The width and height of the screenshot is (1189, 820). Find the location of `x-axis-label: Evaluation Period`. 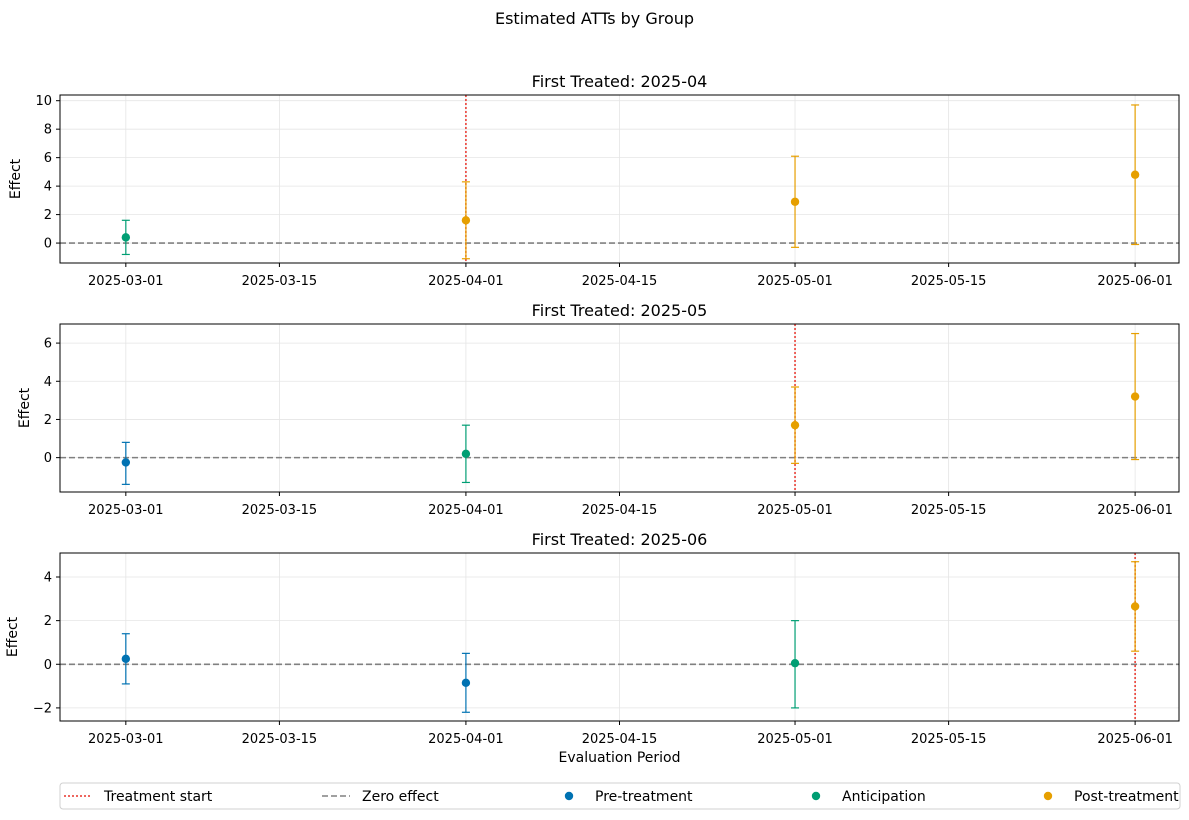

x-axis-label: Evaluation Period is located at coordinates (620, 758).